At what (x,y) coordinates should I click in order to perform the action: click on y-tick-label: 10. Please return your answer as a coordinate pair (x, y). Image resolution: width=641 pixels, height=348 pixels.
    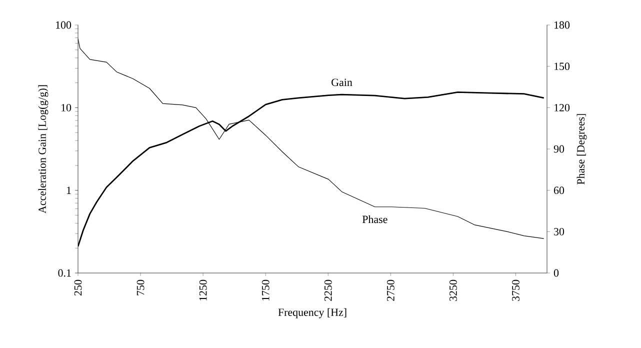
    Looking at the image, I should click on (67, 108).